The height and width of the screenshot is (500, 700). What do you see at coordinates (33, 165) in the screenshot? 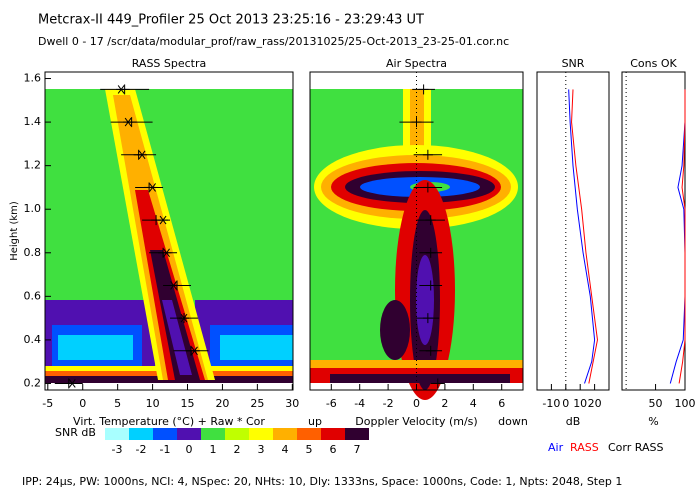
I see `y-tick-label: 1.2` at bounding box center [33, 165].